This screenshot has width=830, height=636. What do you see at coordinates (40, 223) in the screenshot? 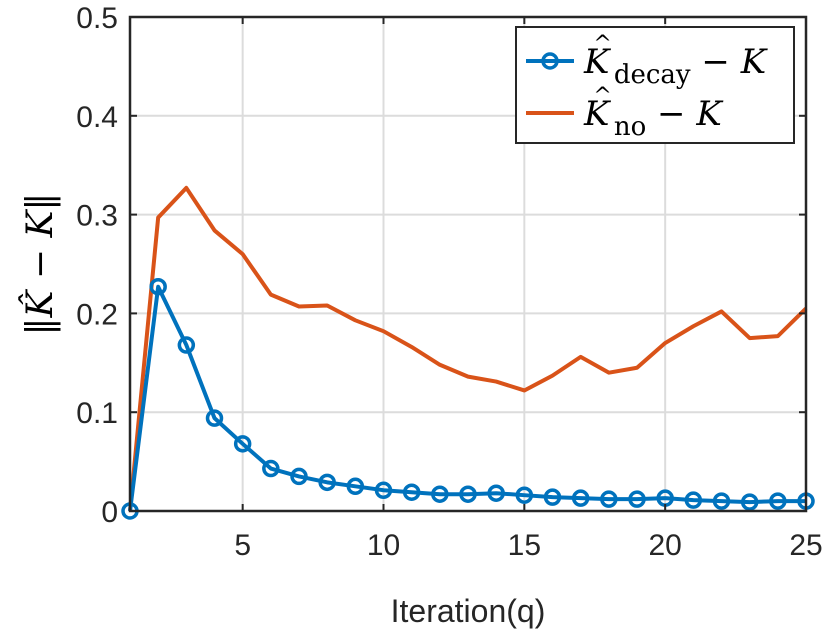
I see `y-label-k: K` at bounding box center [40, 223].